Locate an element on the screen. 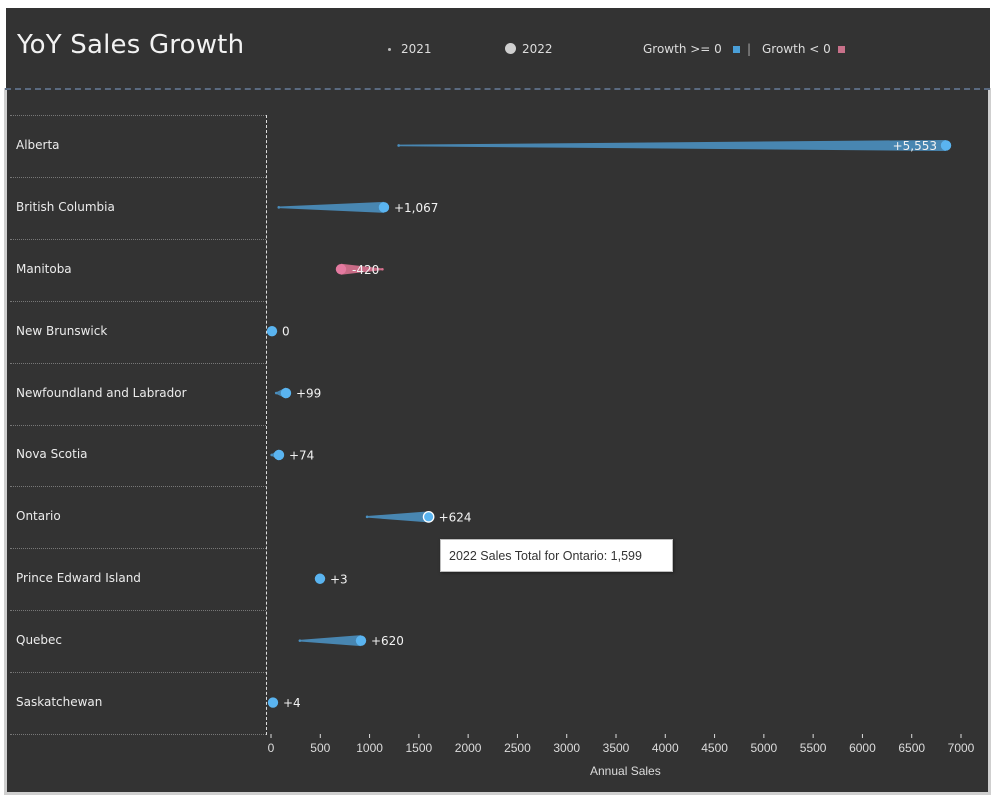  growth-label: +99 is located at coordinates (308, 394).